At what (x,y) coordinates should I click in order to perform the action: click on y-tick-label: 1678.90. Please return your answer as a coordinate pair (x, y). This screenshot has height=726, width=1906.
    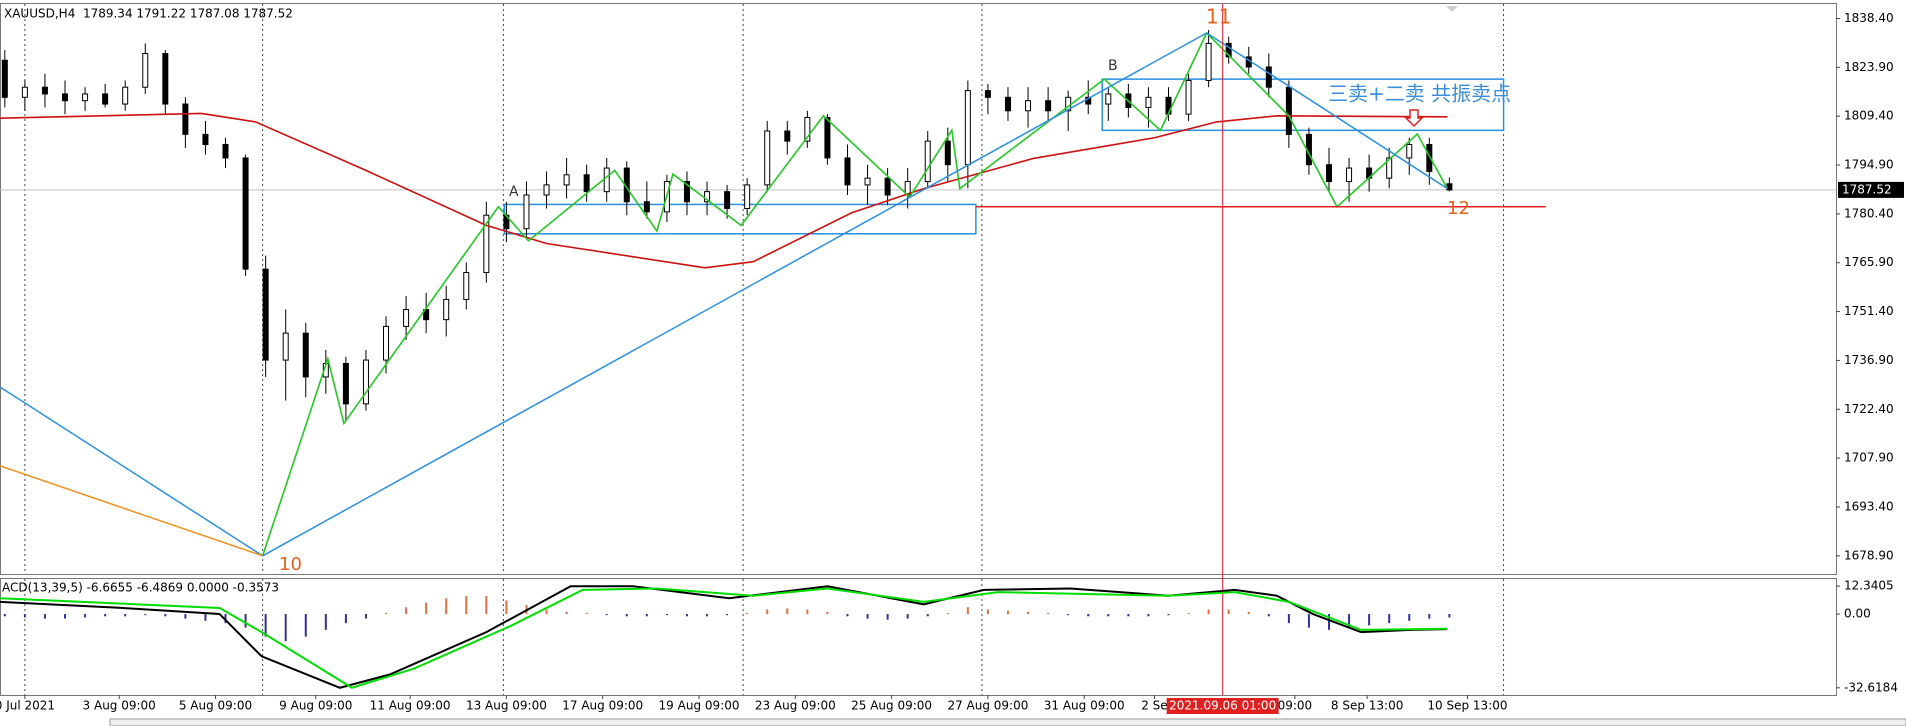
    Looking at the image, I should click on (1869, 555).